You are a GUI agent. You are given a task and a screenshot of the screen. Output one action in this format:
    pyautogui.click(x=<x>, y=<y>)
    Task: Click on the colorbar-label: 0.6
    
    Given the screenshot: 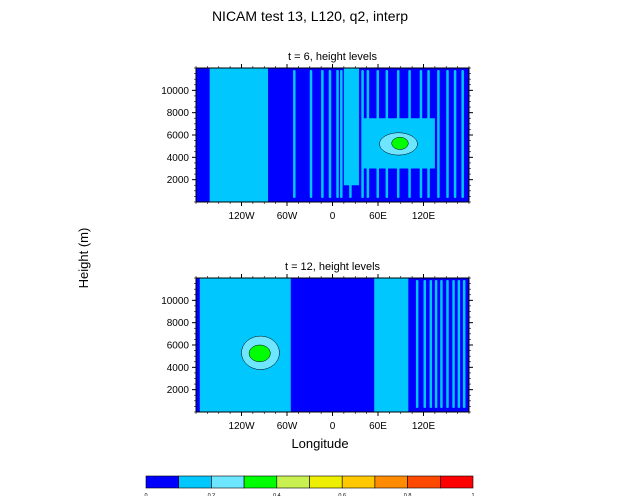 What is the action you would take?
    pyautogui.click(x=342, y=494)
    